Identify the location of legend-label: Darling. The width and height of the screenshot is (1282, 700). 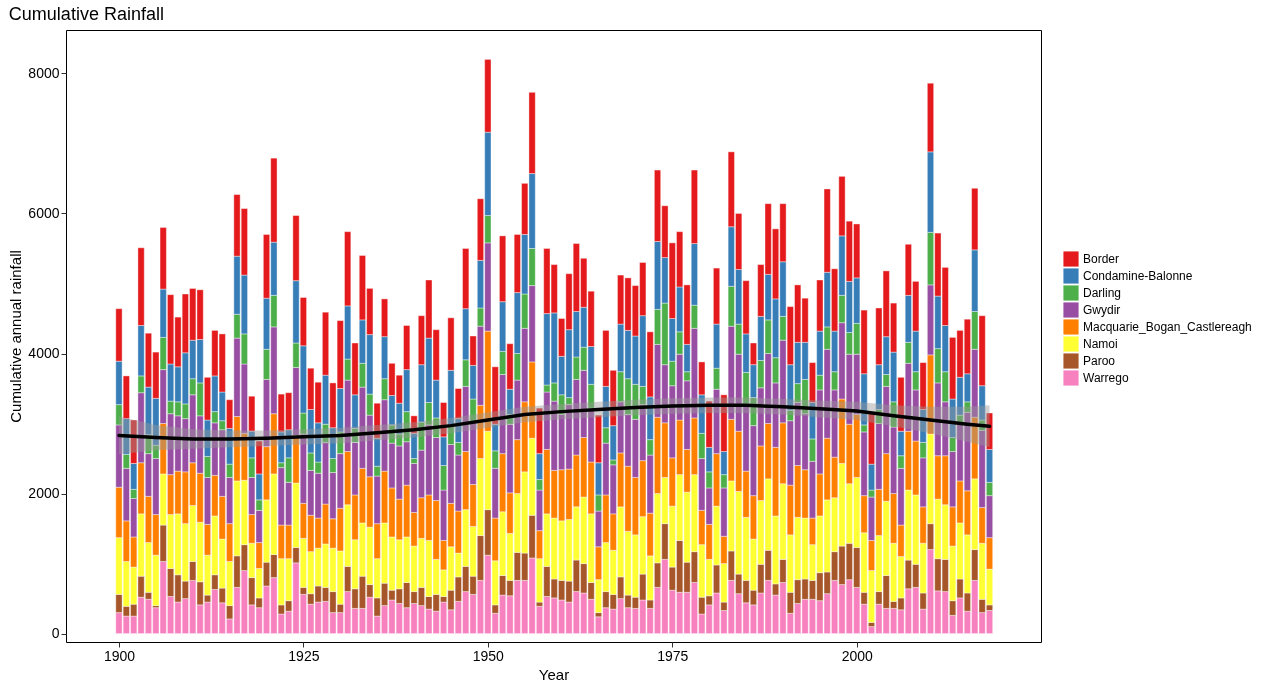
(1102, 293).